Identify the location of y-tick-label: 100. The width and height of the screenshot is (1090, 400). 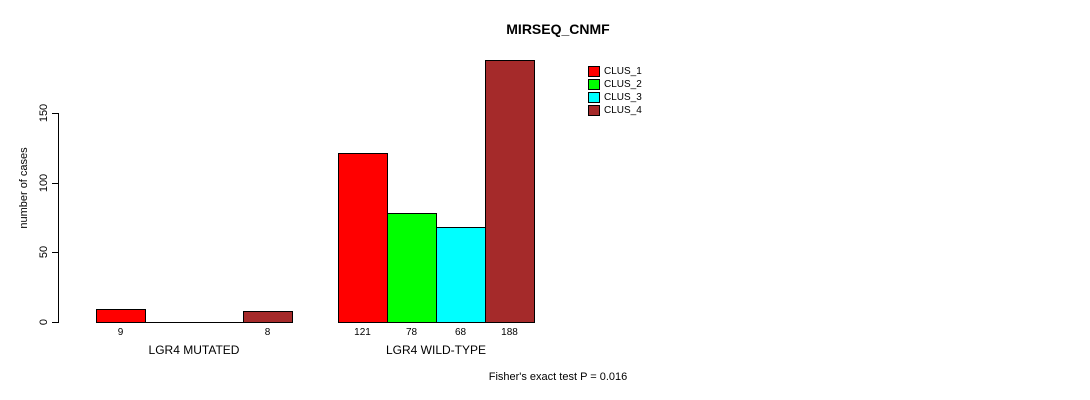
(44, 183).